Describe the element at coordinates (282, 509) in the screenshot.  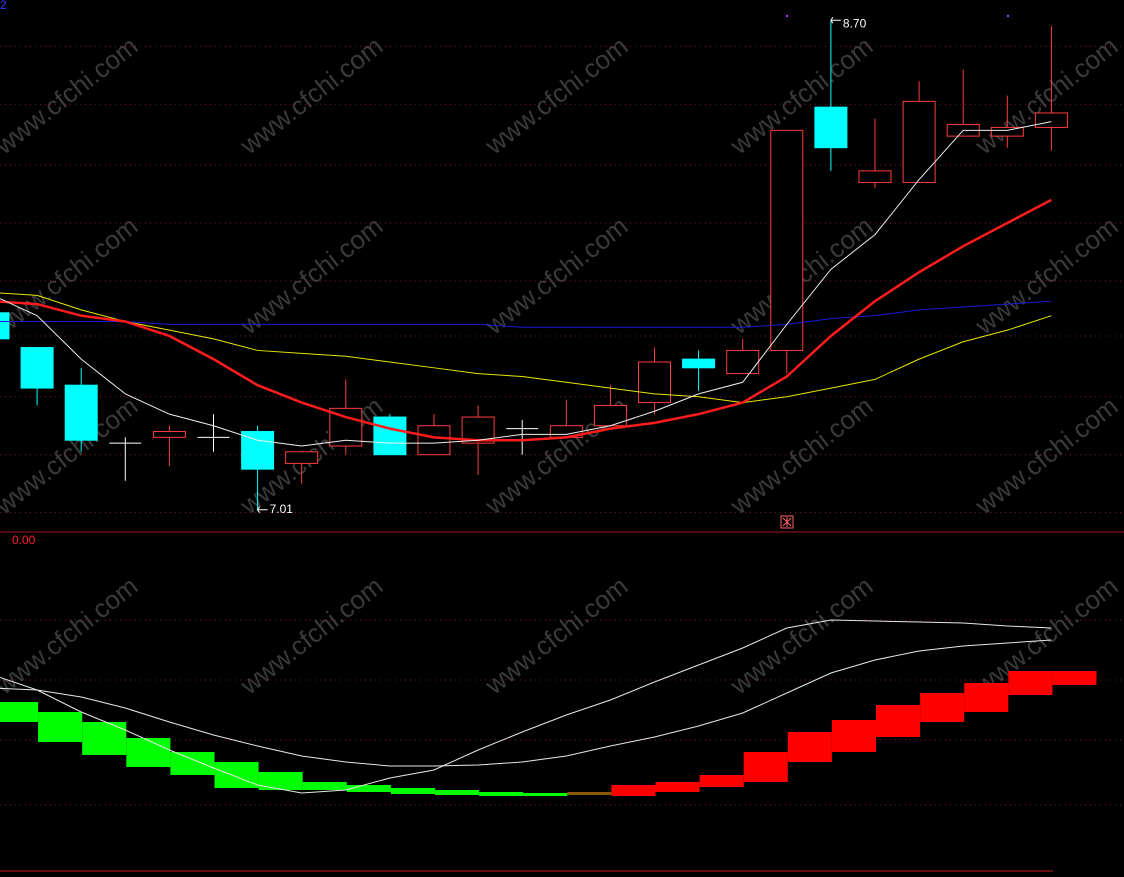
I see `annotation-label: 7.01` at that location.